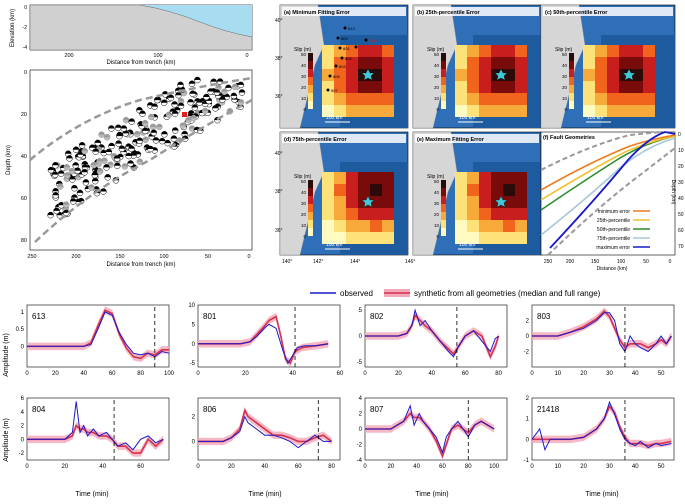 This screenshot has height=504, width=685. I want to click on waveform-ytick: 2, so click(23, 427).